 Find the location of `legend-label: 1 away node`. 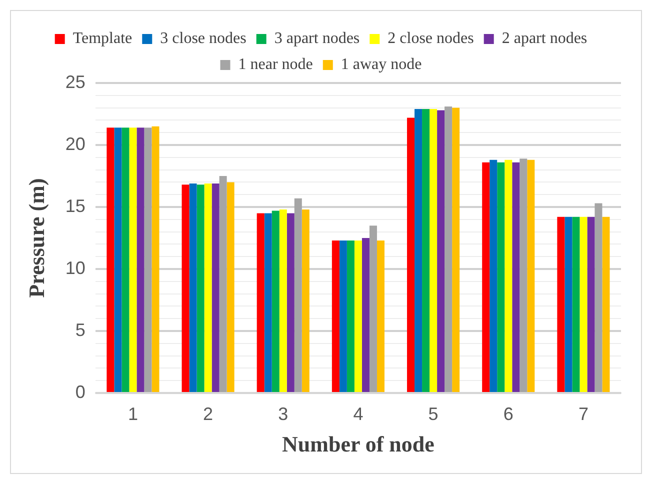

legend-label: 1 away node is located at coordinates (381, 65).